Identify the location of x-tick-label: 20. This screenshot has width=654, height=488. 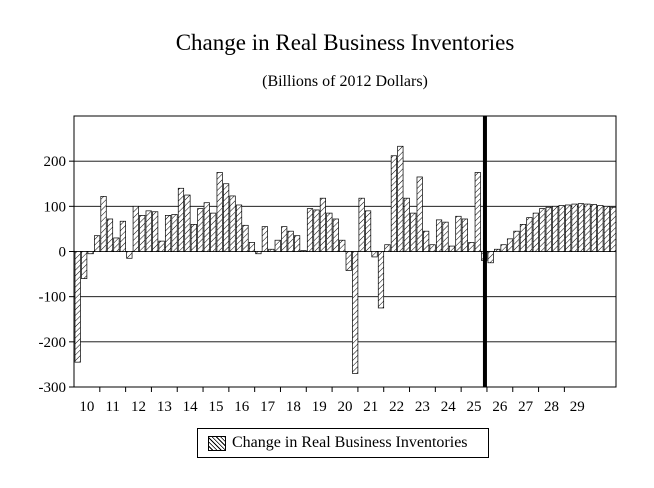
(345, 407).